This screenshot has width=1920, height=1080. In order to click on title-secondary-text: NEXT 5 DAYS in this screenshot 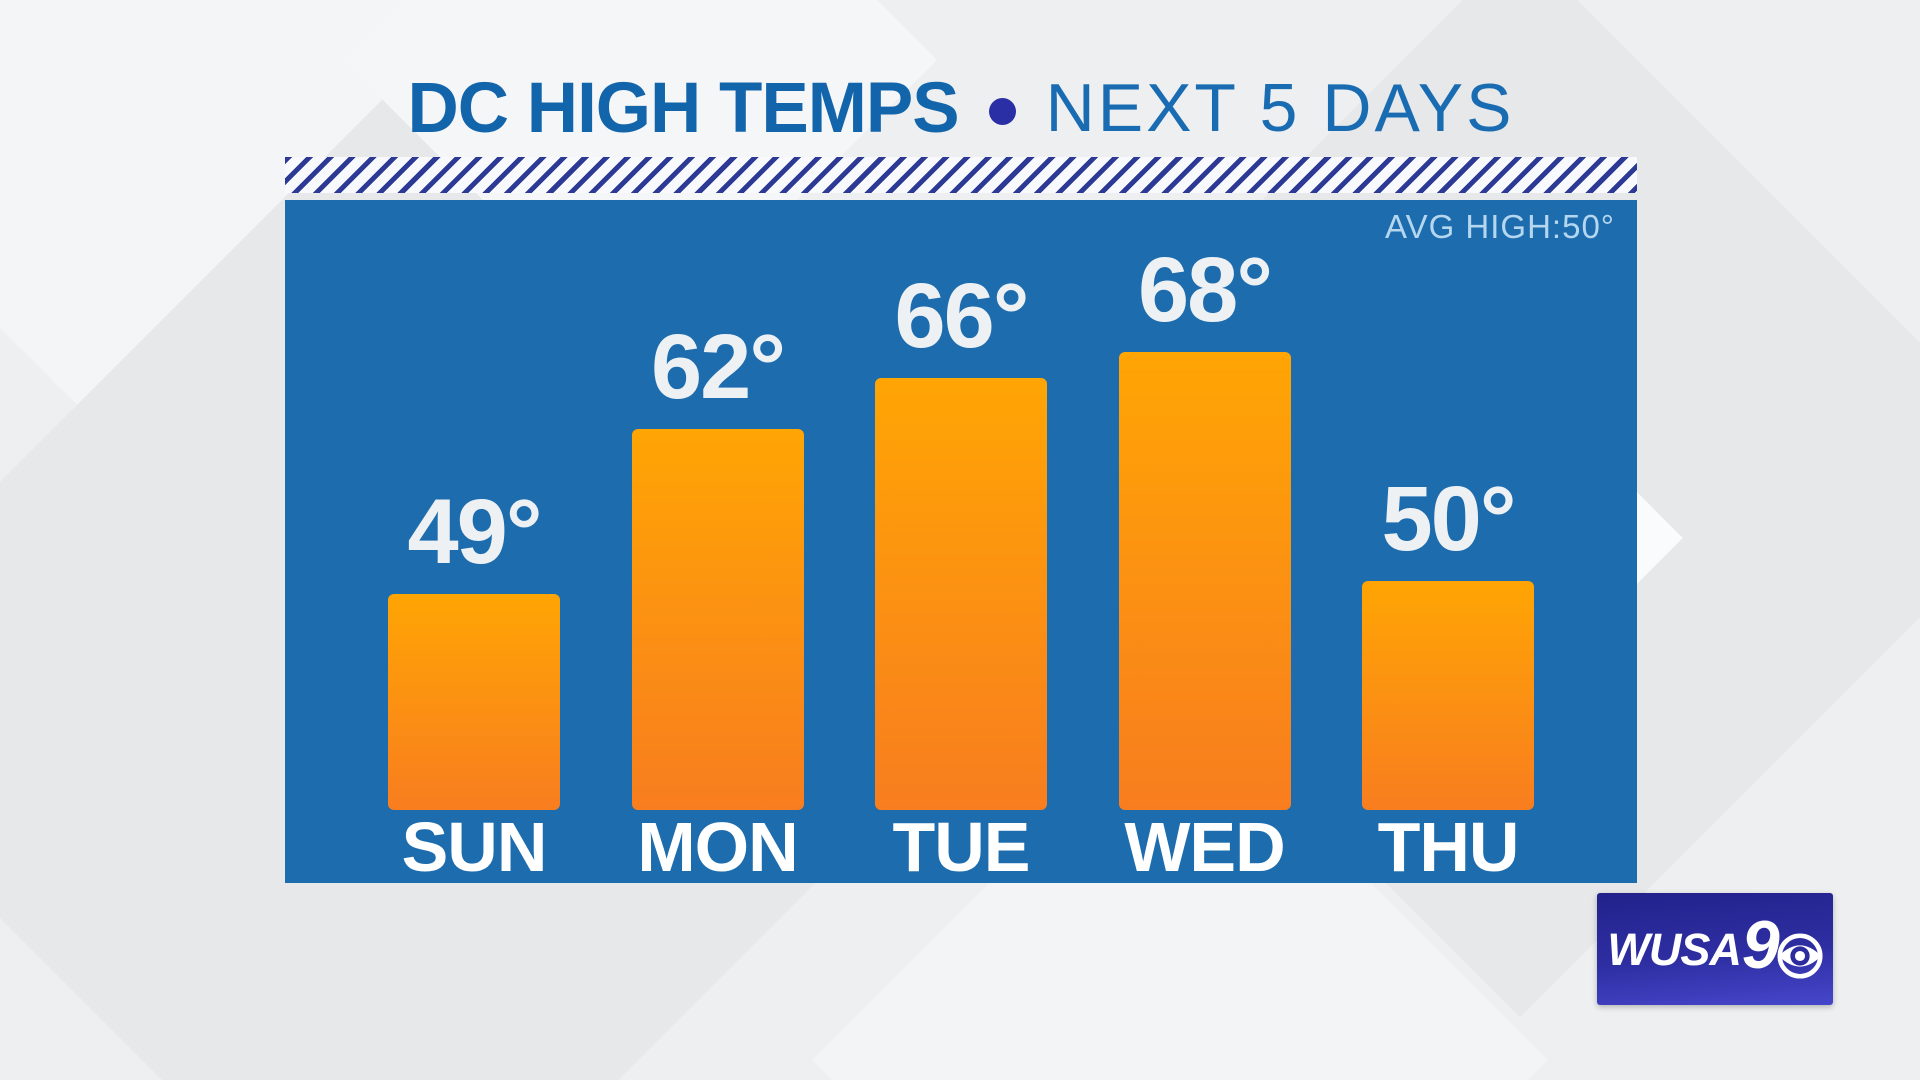, I will do `click(1280, 108)`.